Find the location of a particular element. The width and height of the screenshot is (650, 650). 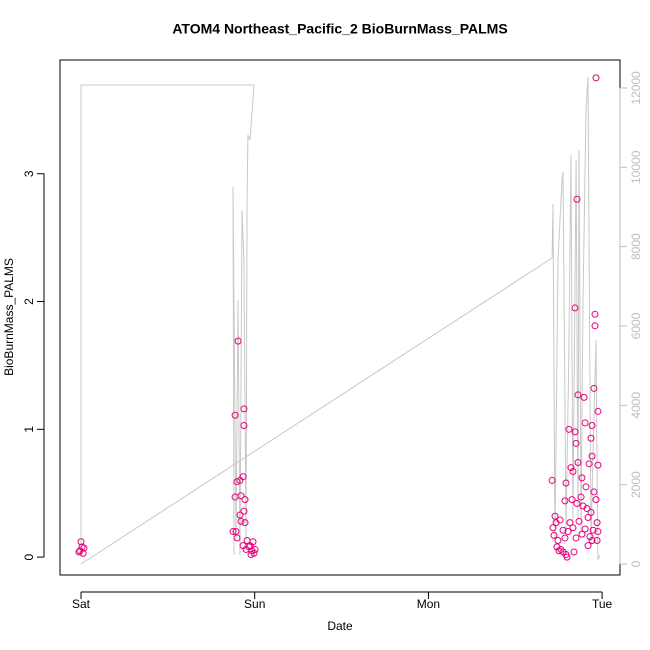

y-tick-label: 0 is located at coordinates (29, 556).